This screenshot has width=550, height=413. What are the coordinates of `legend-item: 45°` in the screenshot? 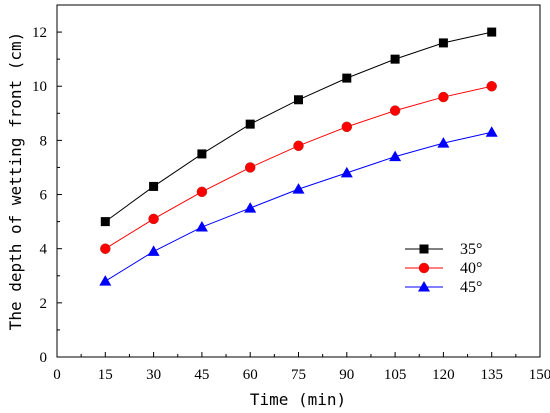 It's located at (443, 287).